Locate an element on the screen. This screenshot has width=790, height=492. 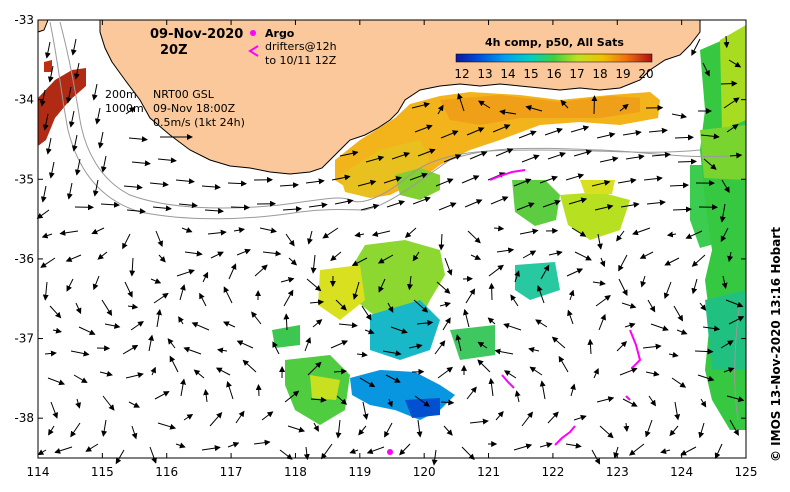
lon-tick-label: 123 is located at coordinates (617, 472).